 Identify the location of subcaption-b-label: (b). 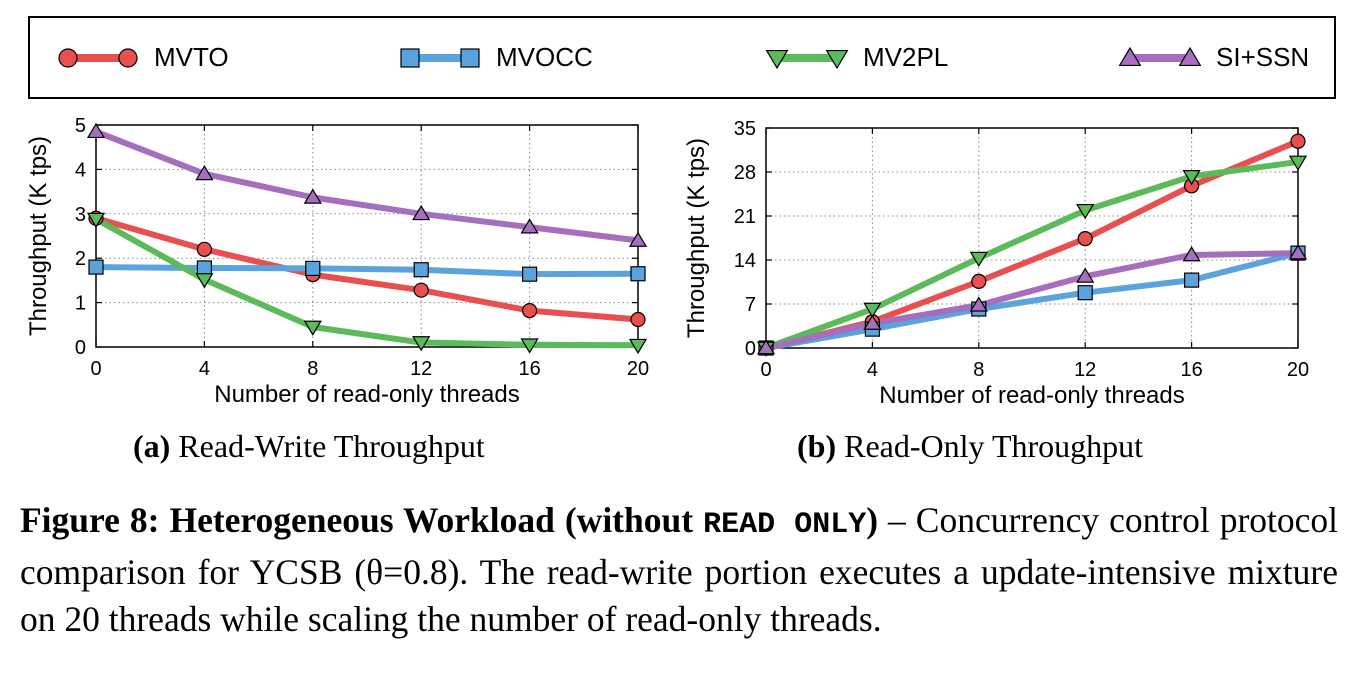
(817, 446).